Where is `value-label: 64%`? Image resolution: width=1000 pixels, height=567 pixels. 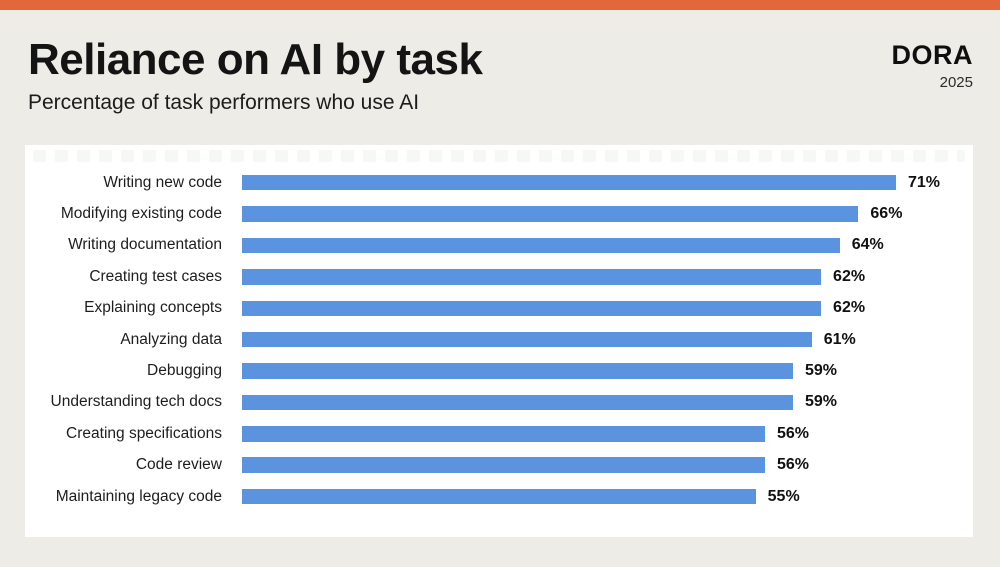
value-label: 64% is located at coordinates (867, 245).